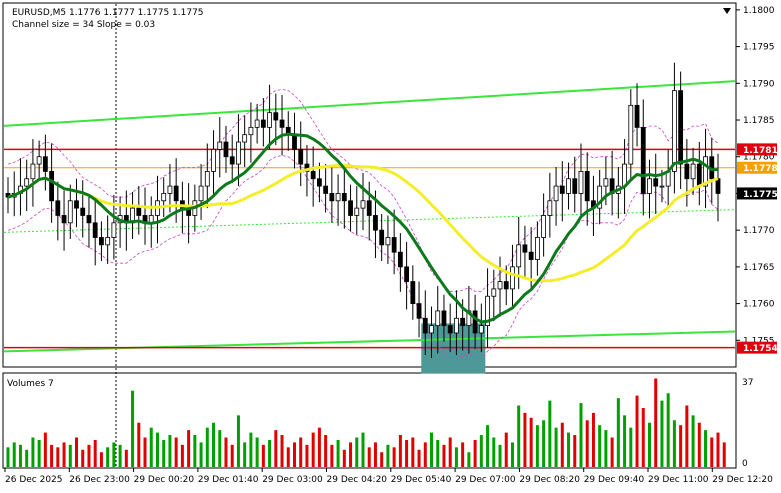  What do you see at coordinates (549, 480) in the screenshot?
I see `time-tick-label: 29 Dec 08:20` at bounding box center [549, 480].